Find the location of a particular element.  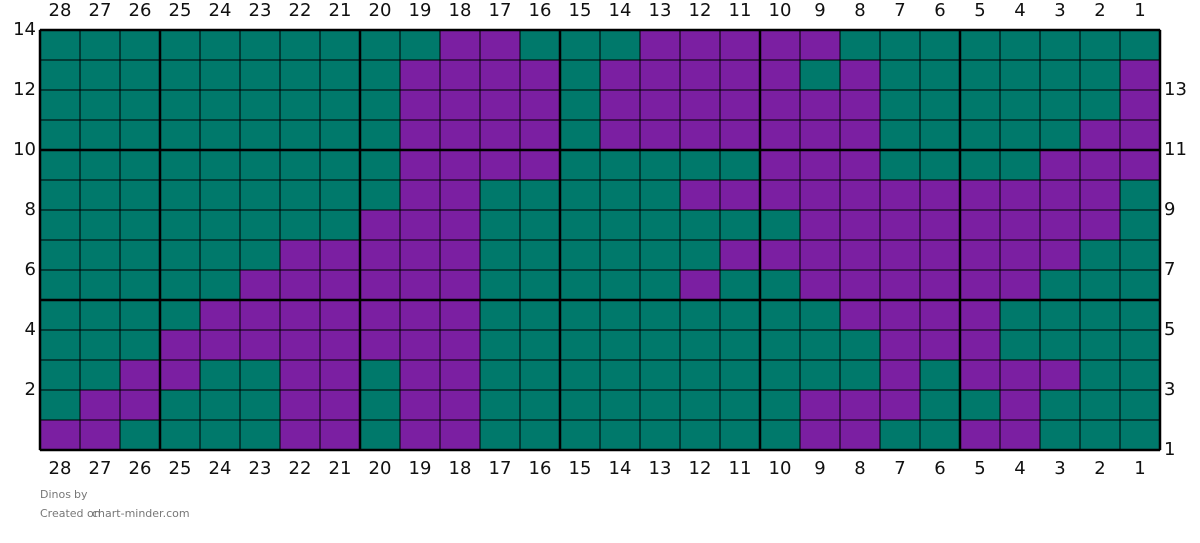

column-number: 9 is located at coordinates (819, 468).